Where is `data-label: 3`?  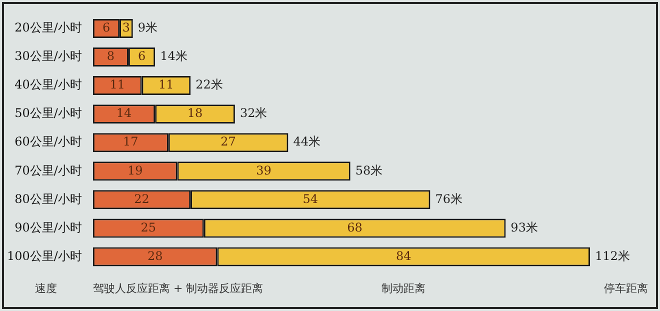 data-label: 3 is located at coordinates (126, 27).